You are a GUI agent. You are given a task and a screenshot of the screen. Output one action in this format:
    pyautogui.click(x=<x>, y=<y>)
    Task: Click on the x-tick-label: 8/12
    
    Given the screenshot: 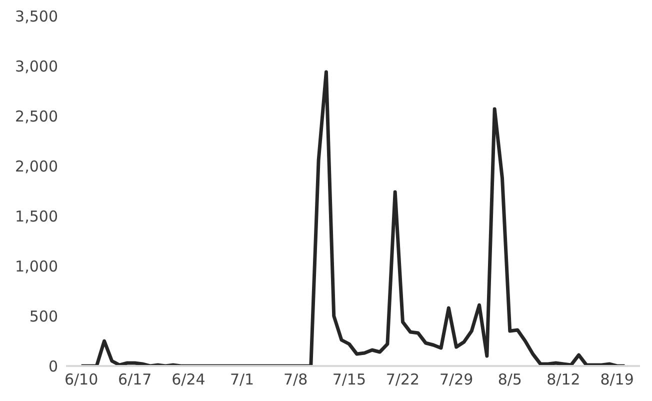 What is the action you would take?
    pyautogui.click(x=563, y=379)
    